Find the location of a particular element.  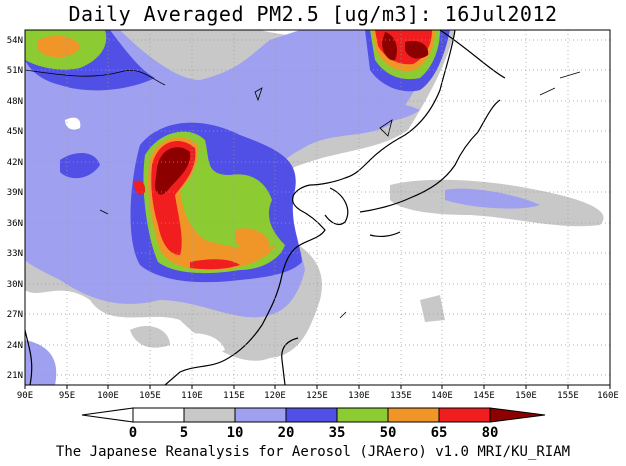

colorbar-label: 0 is located at coordinates (133, 433).